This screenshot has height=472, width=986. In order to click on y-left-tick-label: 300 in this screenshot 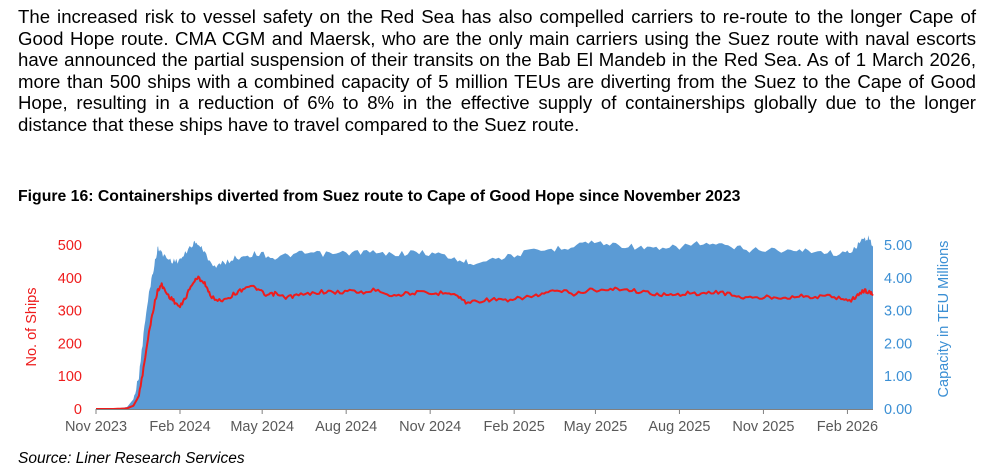, I will do `click(70, 312)`.